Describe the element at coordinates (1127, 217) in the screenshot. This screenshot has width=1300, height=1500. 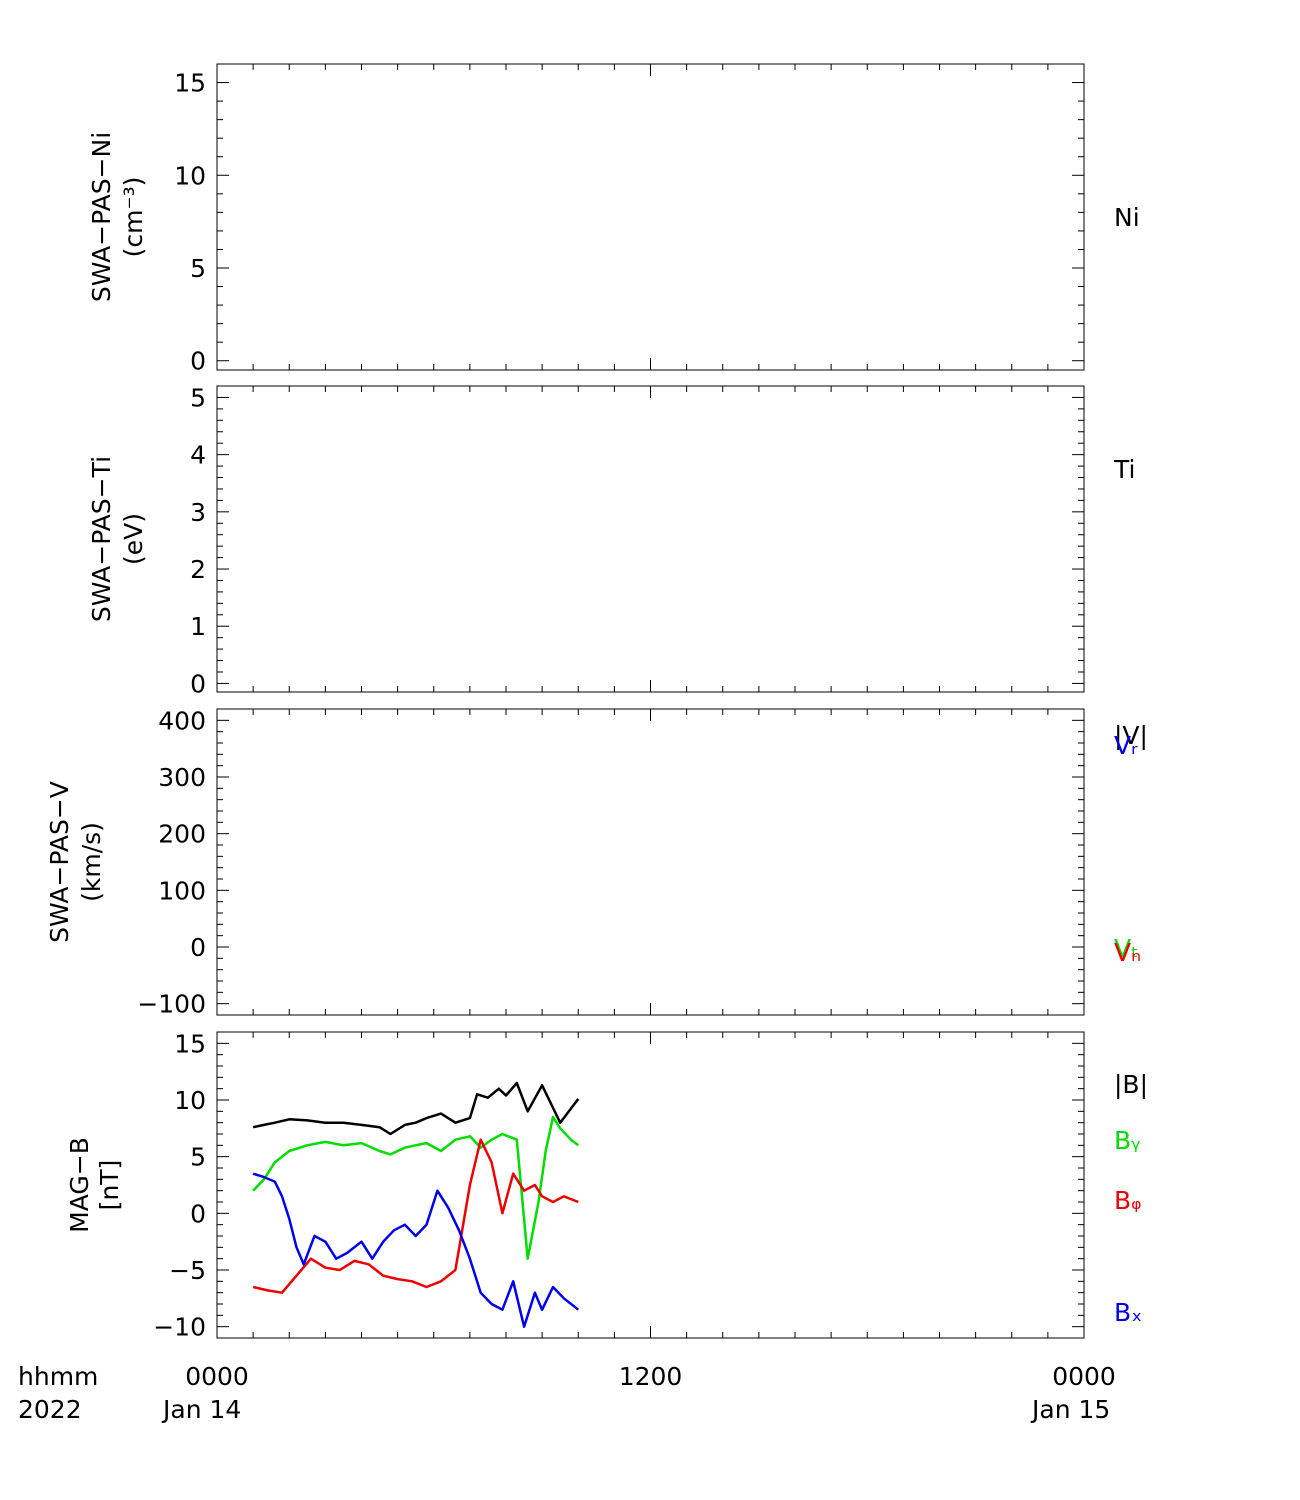
I see `legend-item: Ni` at that location.